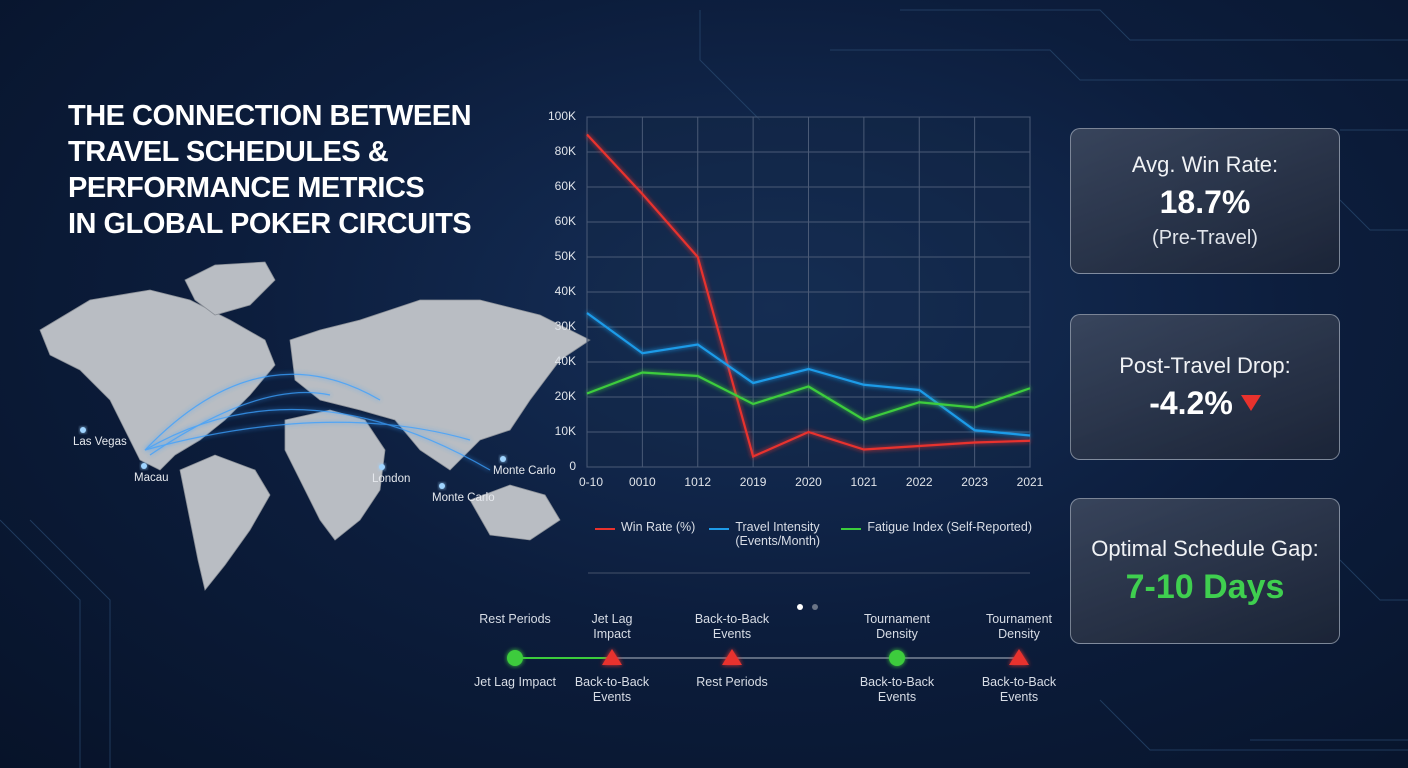 Image resolution: width=1408 pixels, height=768 pixels. I want to click on x-tick-label: 2023, so click(974, 482).